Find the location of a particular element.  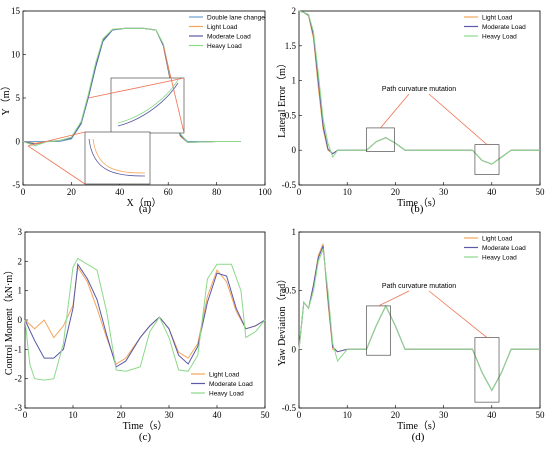

x-tick-label: 60 is located at coordinates (169, 192).